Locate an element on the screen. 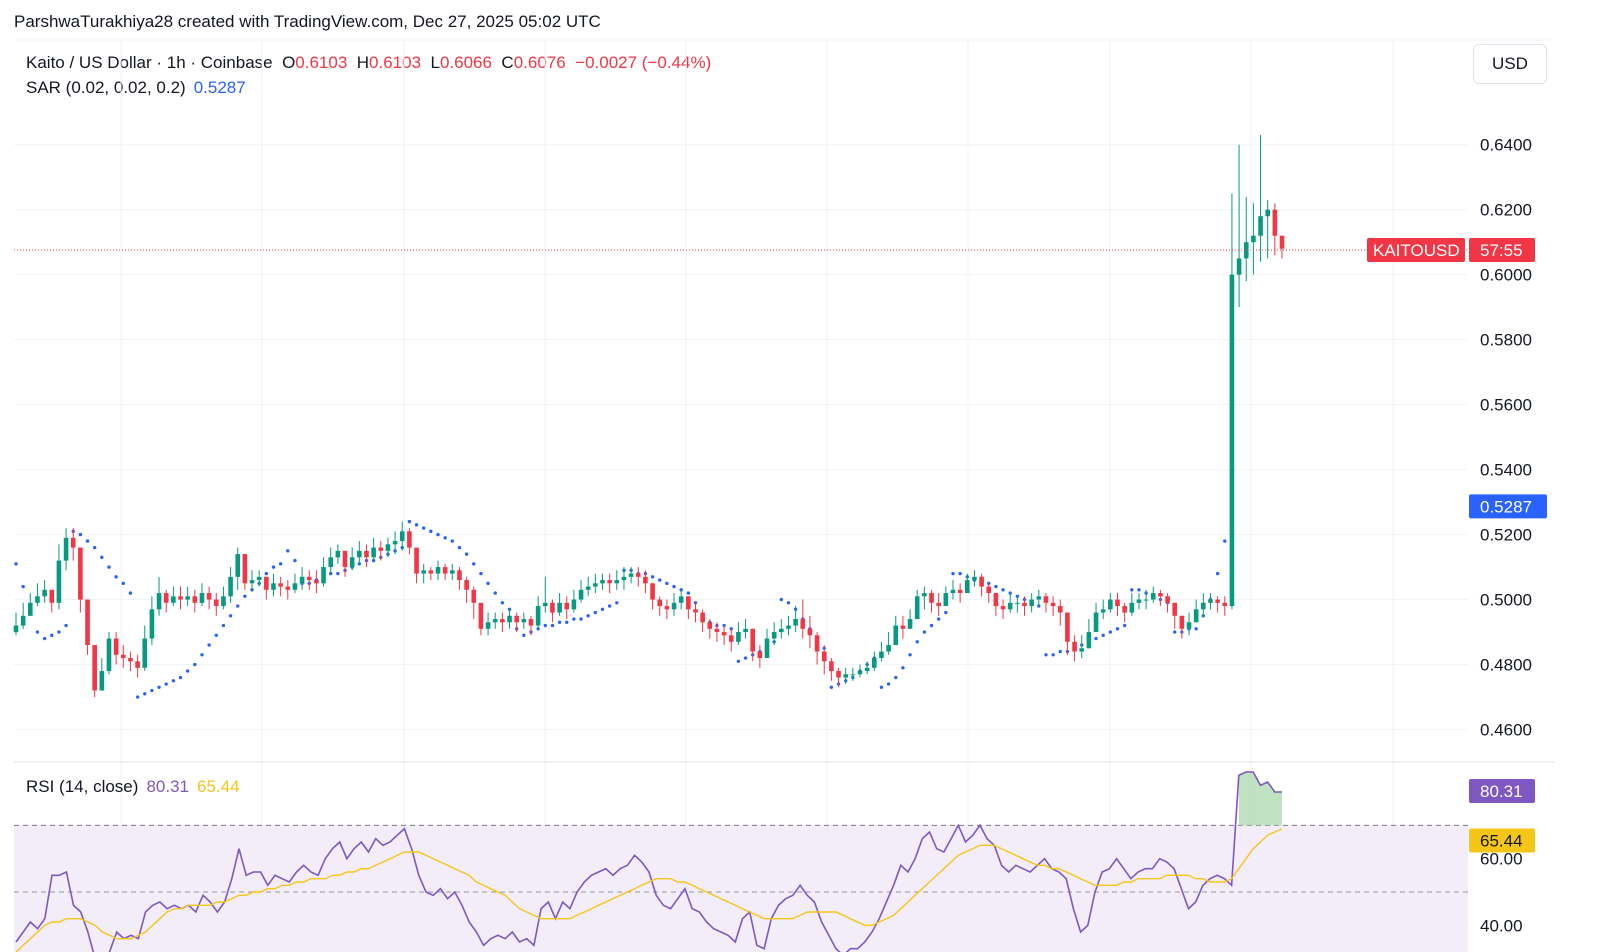  open-value: 0.6103 is located at coordinates (321, 62).